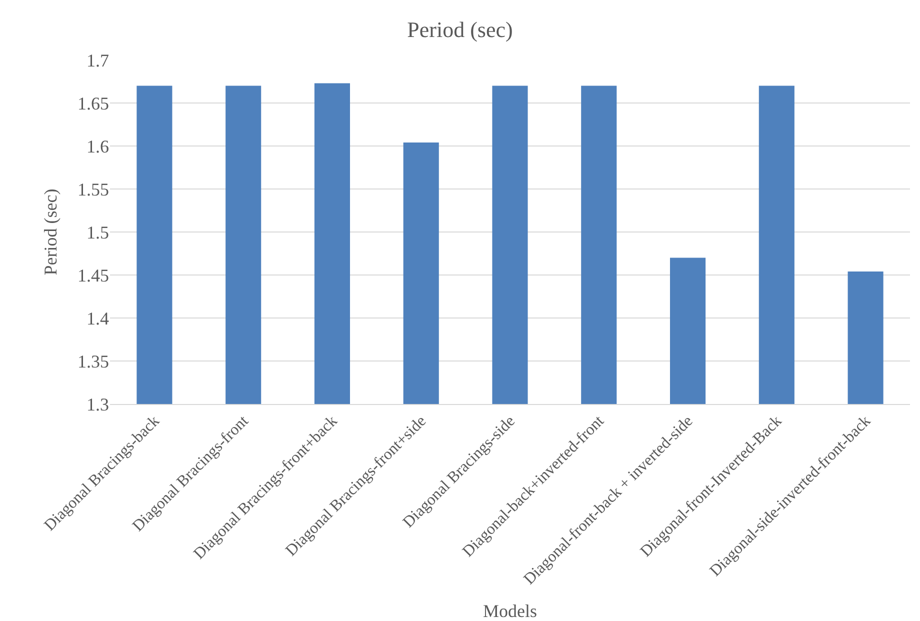 This screenshot has width=920, height=621. What do you see at coordinates (50, 232) in the screenshot?
I see `y-axis-title: Period (sec)` at bounding box center [50, 232].